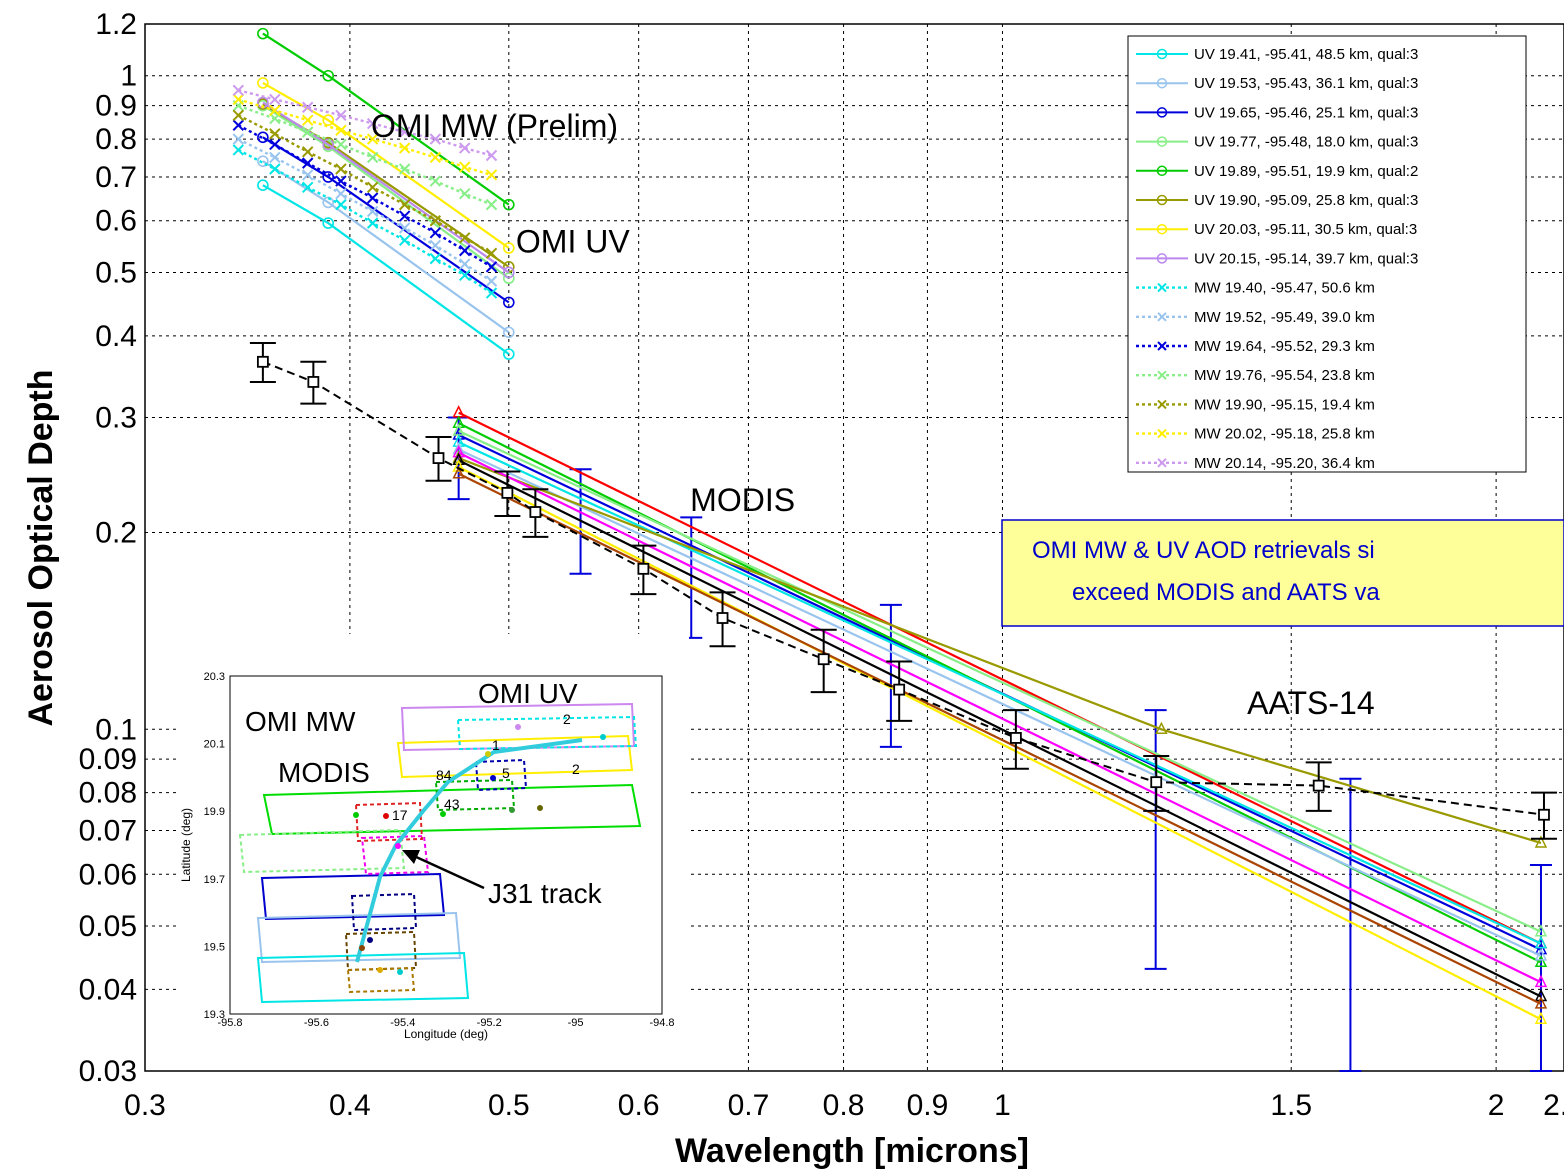 The width and height of the screenshot is (1564, 1171). I want to click on x-tick-label: 0.9, so click(928, 1105).